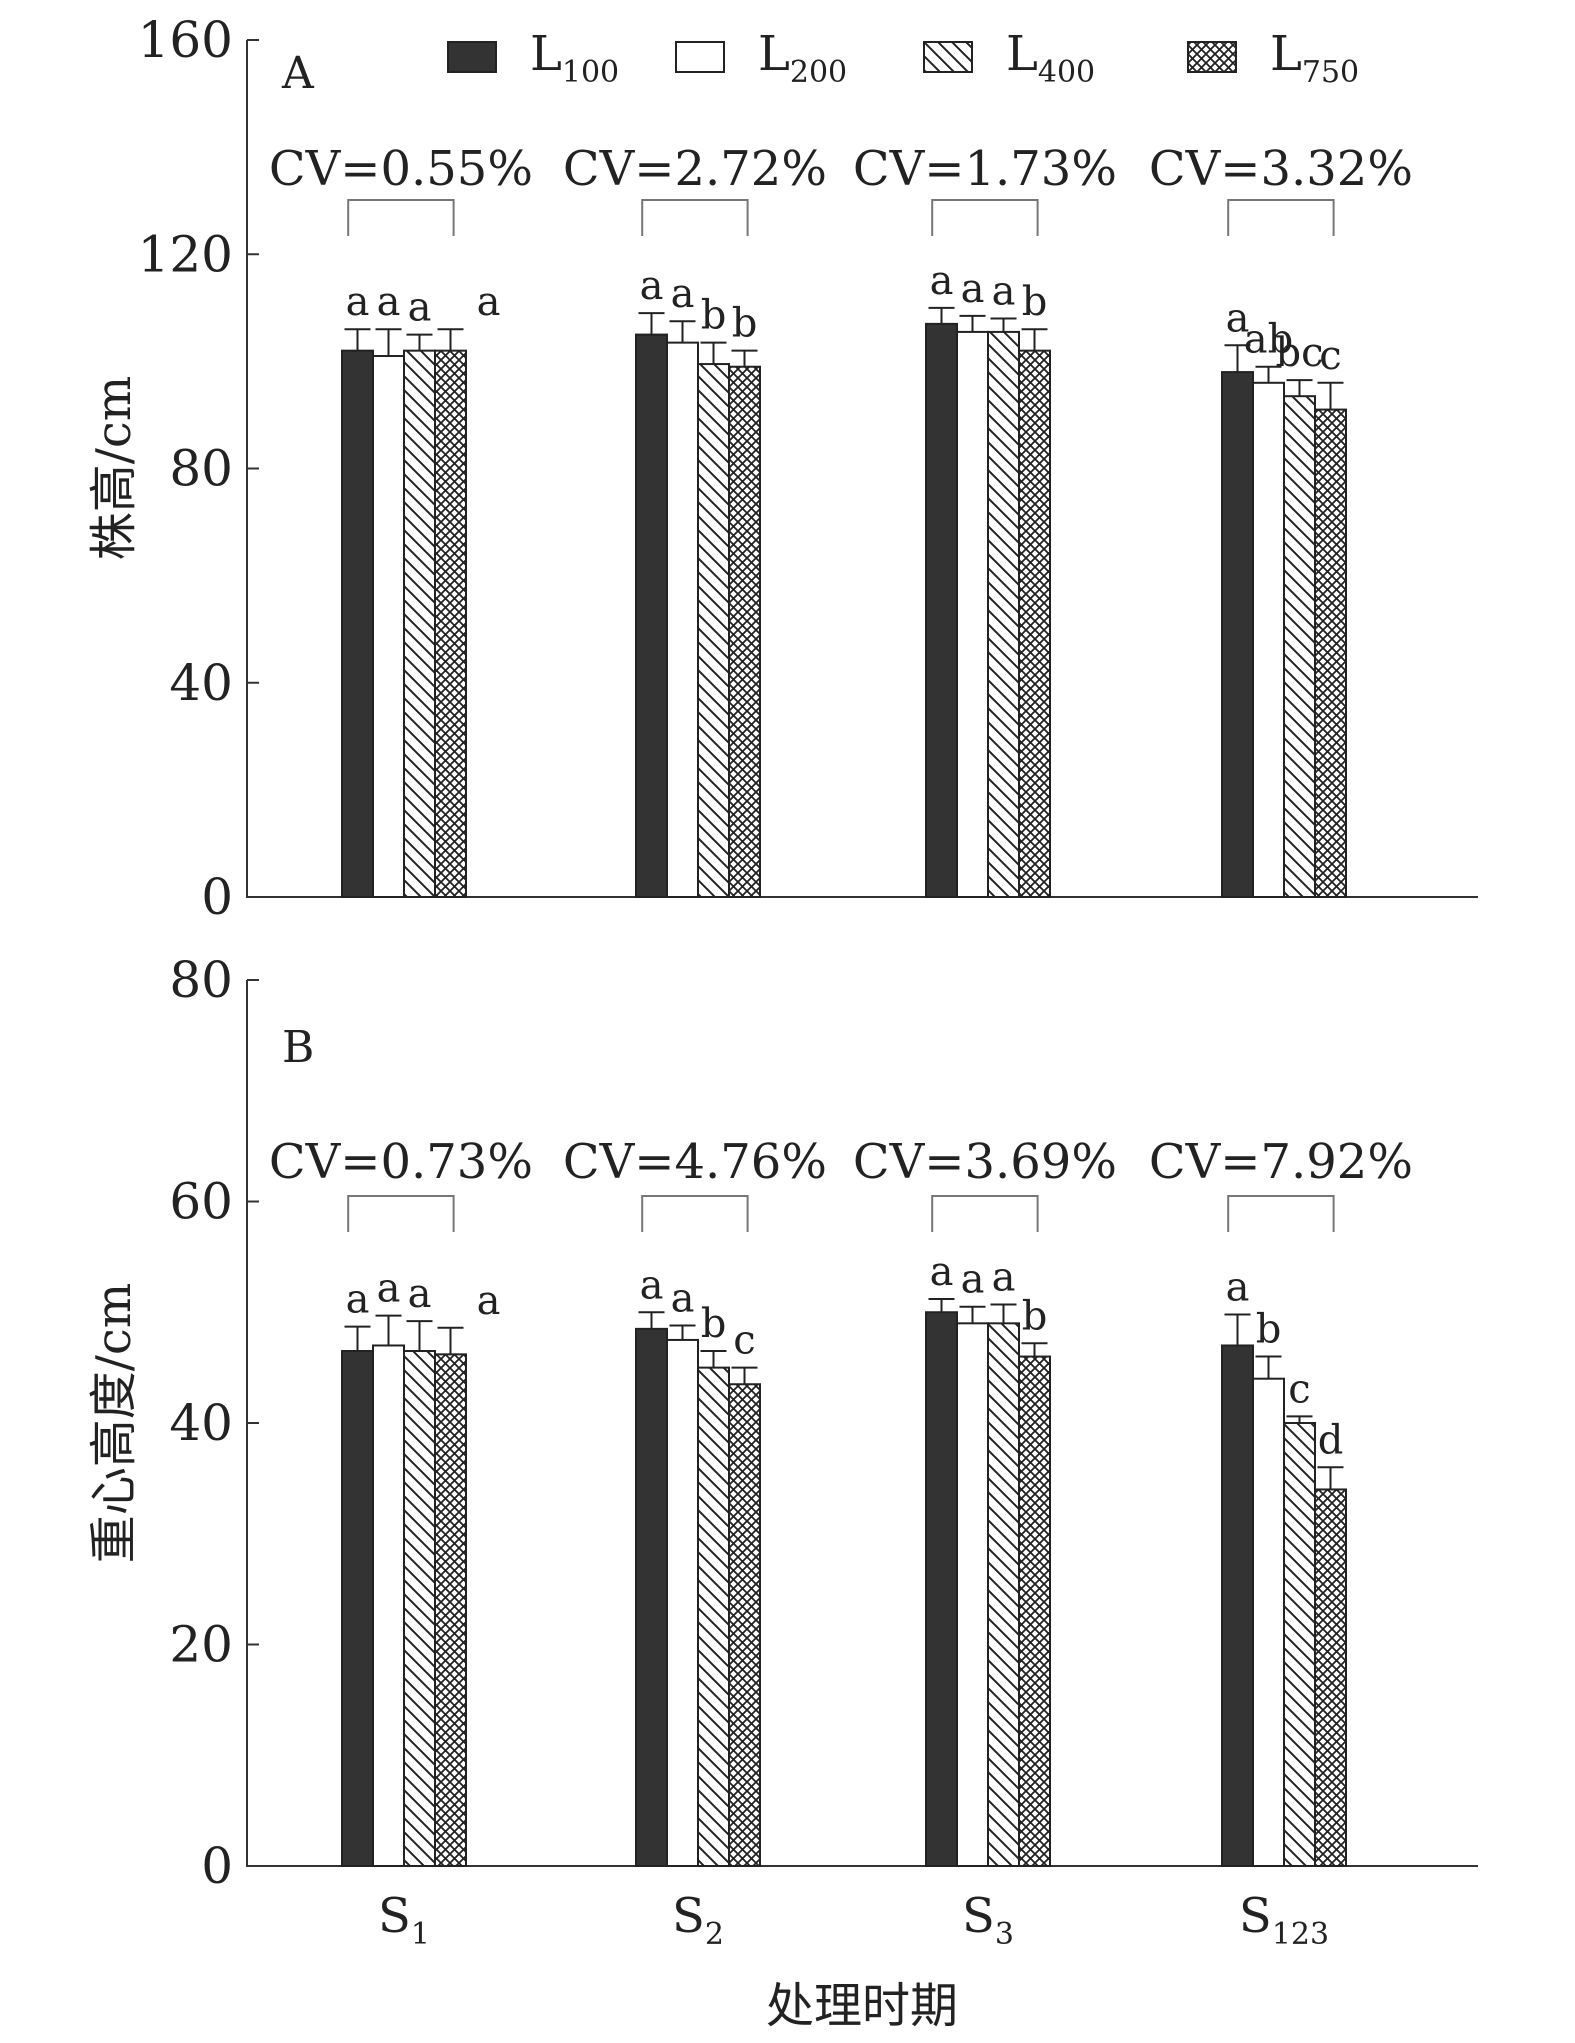 This screenshot has width=1575, height=2043. I want to click on y-tick-label: 120, so click(185, 254).